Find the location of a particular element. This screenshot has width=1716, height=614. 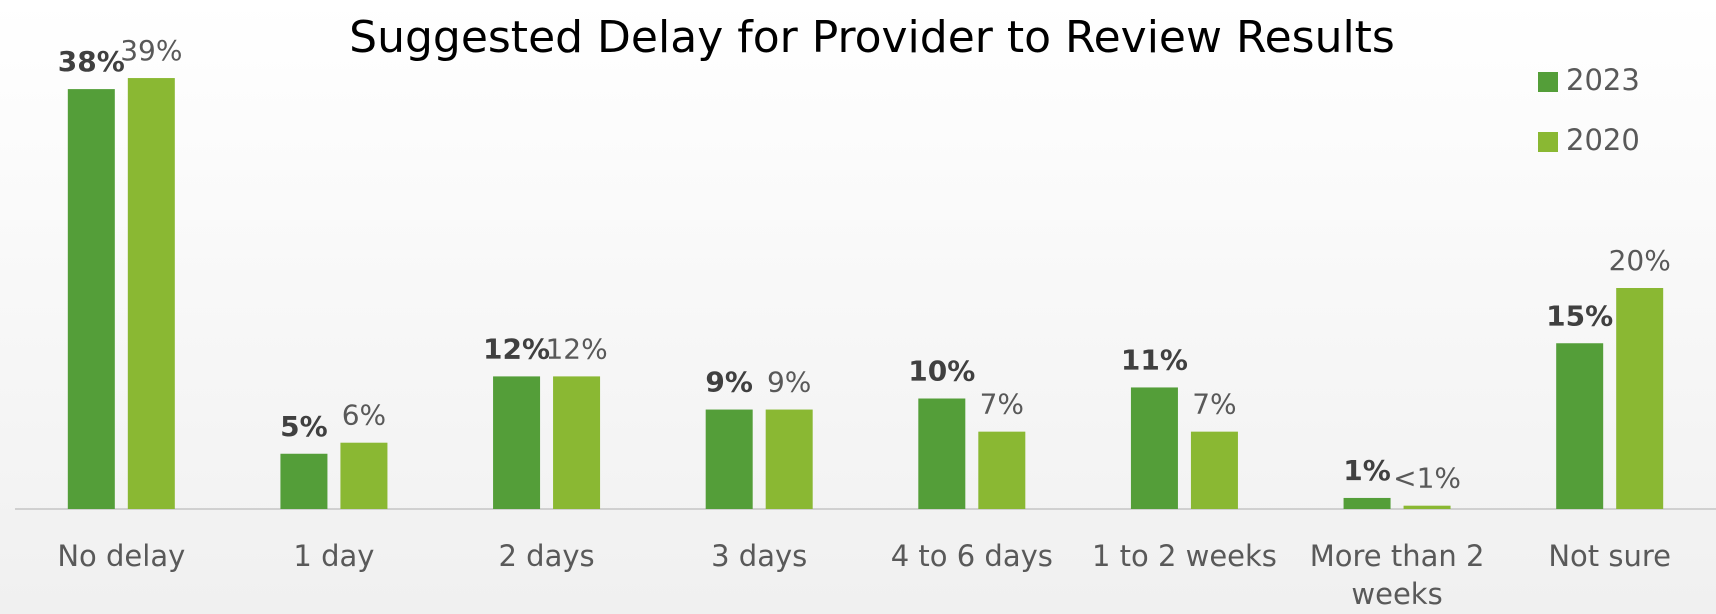

legend-label: 2020 is located at coordinates (1603, 140).